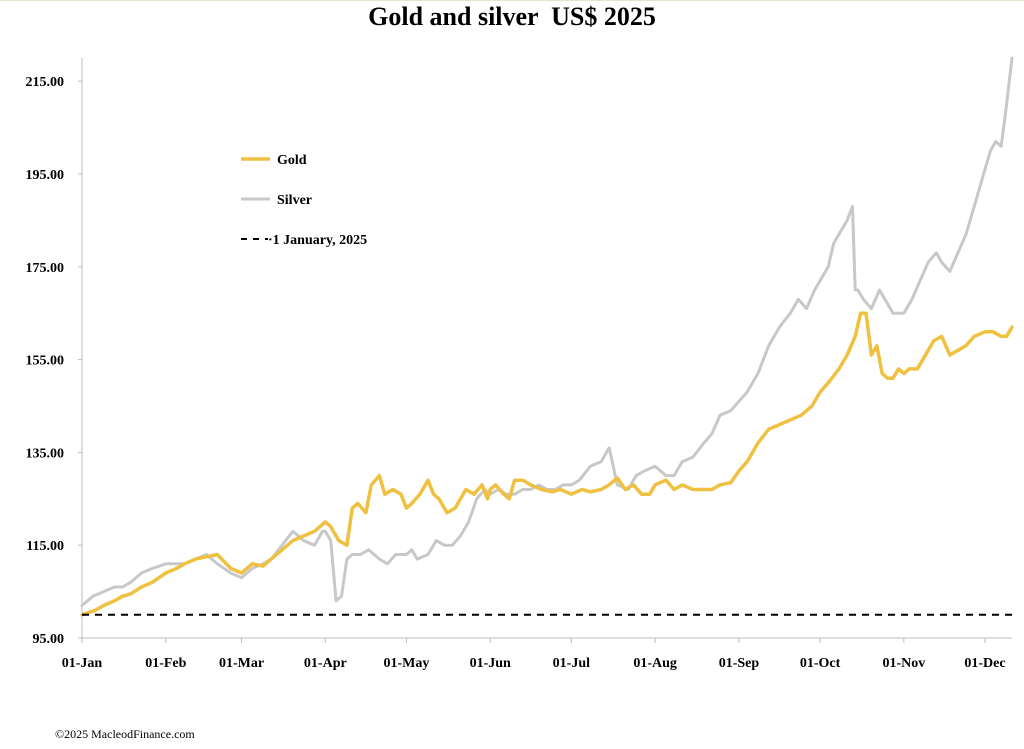 This screenshot has width=1024, height=749. What do you see at coordinates (512, 16) in the screenshot?
I see `chart-title: Gold and silver US$ 2025` at bounding box center [512, 16].